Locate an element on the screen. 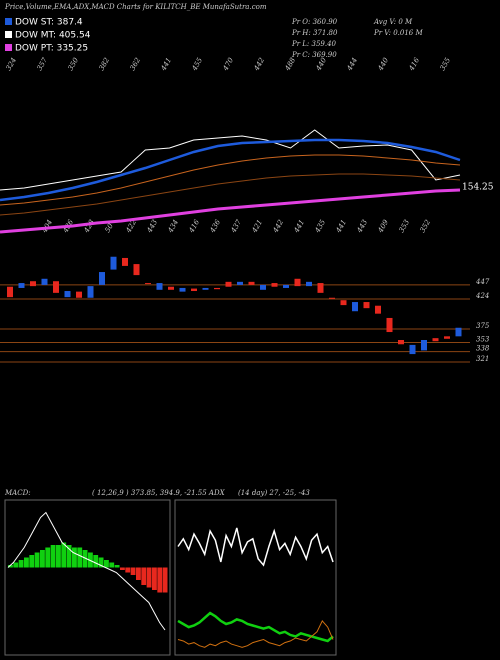  volume-label: 355 is located at coordinates (446, 64).